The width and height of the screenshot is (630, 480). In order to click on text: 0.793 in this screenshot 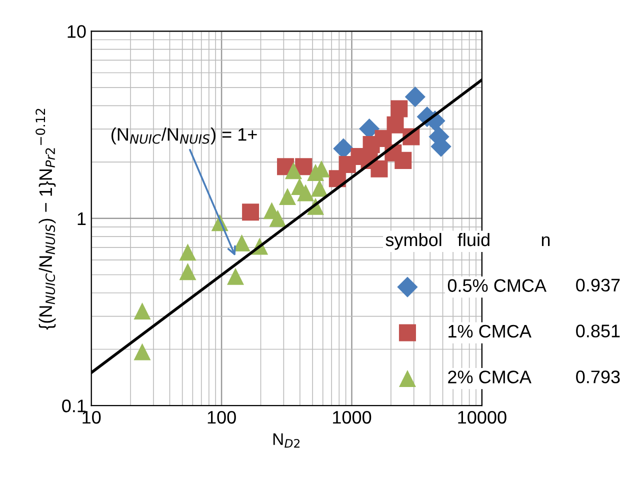, I will do `click(598, 377)`.